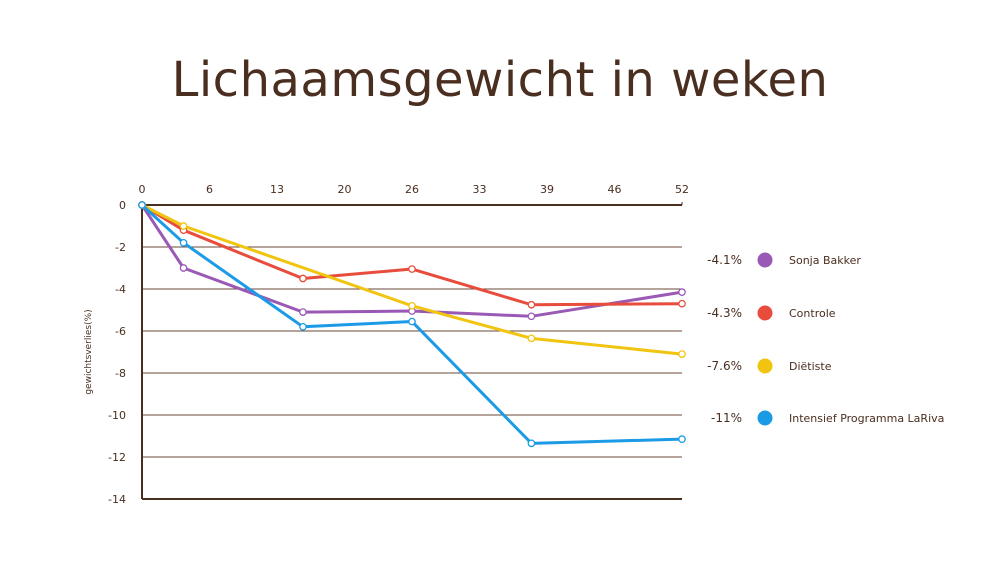  What do you see at coordinates (866, 418) in the screenshot?
I see `legend-label: Intensief Programma LaRiva` at bounding box center [866, 418].